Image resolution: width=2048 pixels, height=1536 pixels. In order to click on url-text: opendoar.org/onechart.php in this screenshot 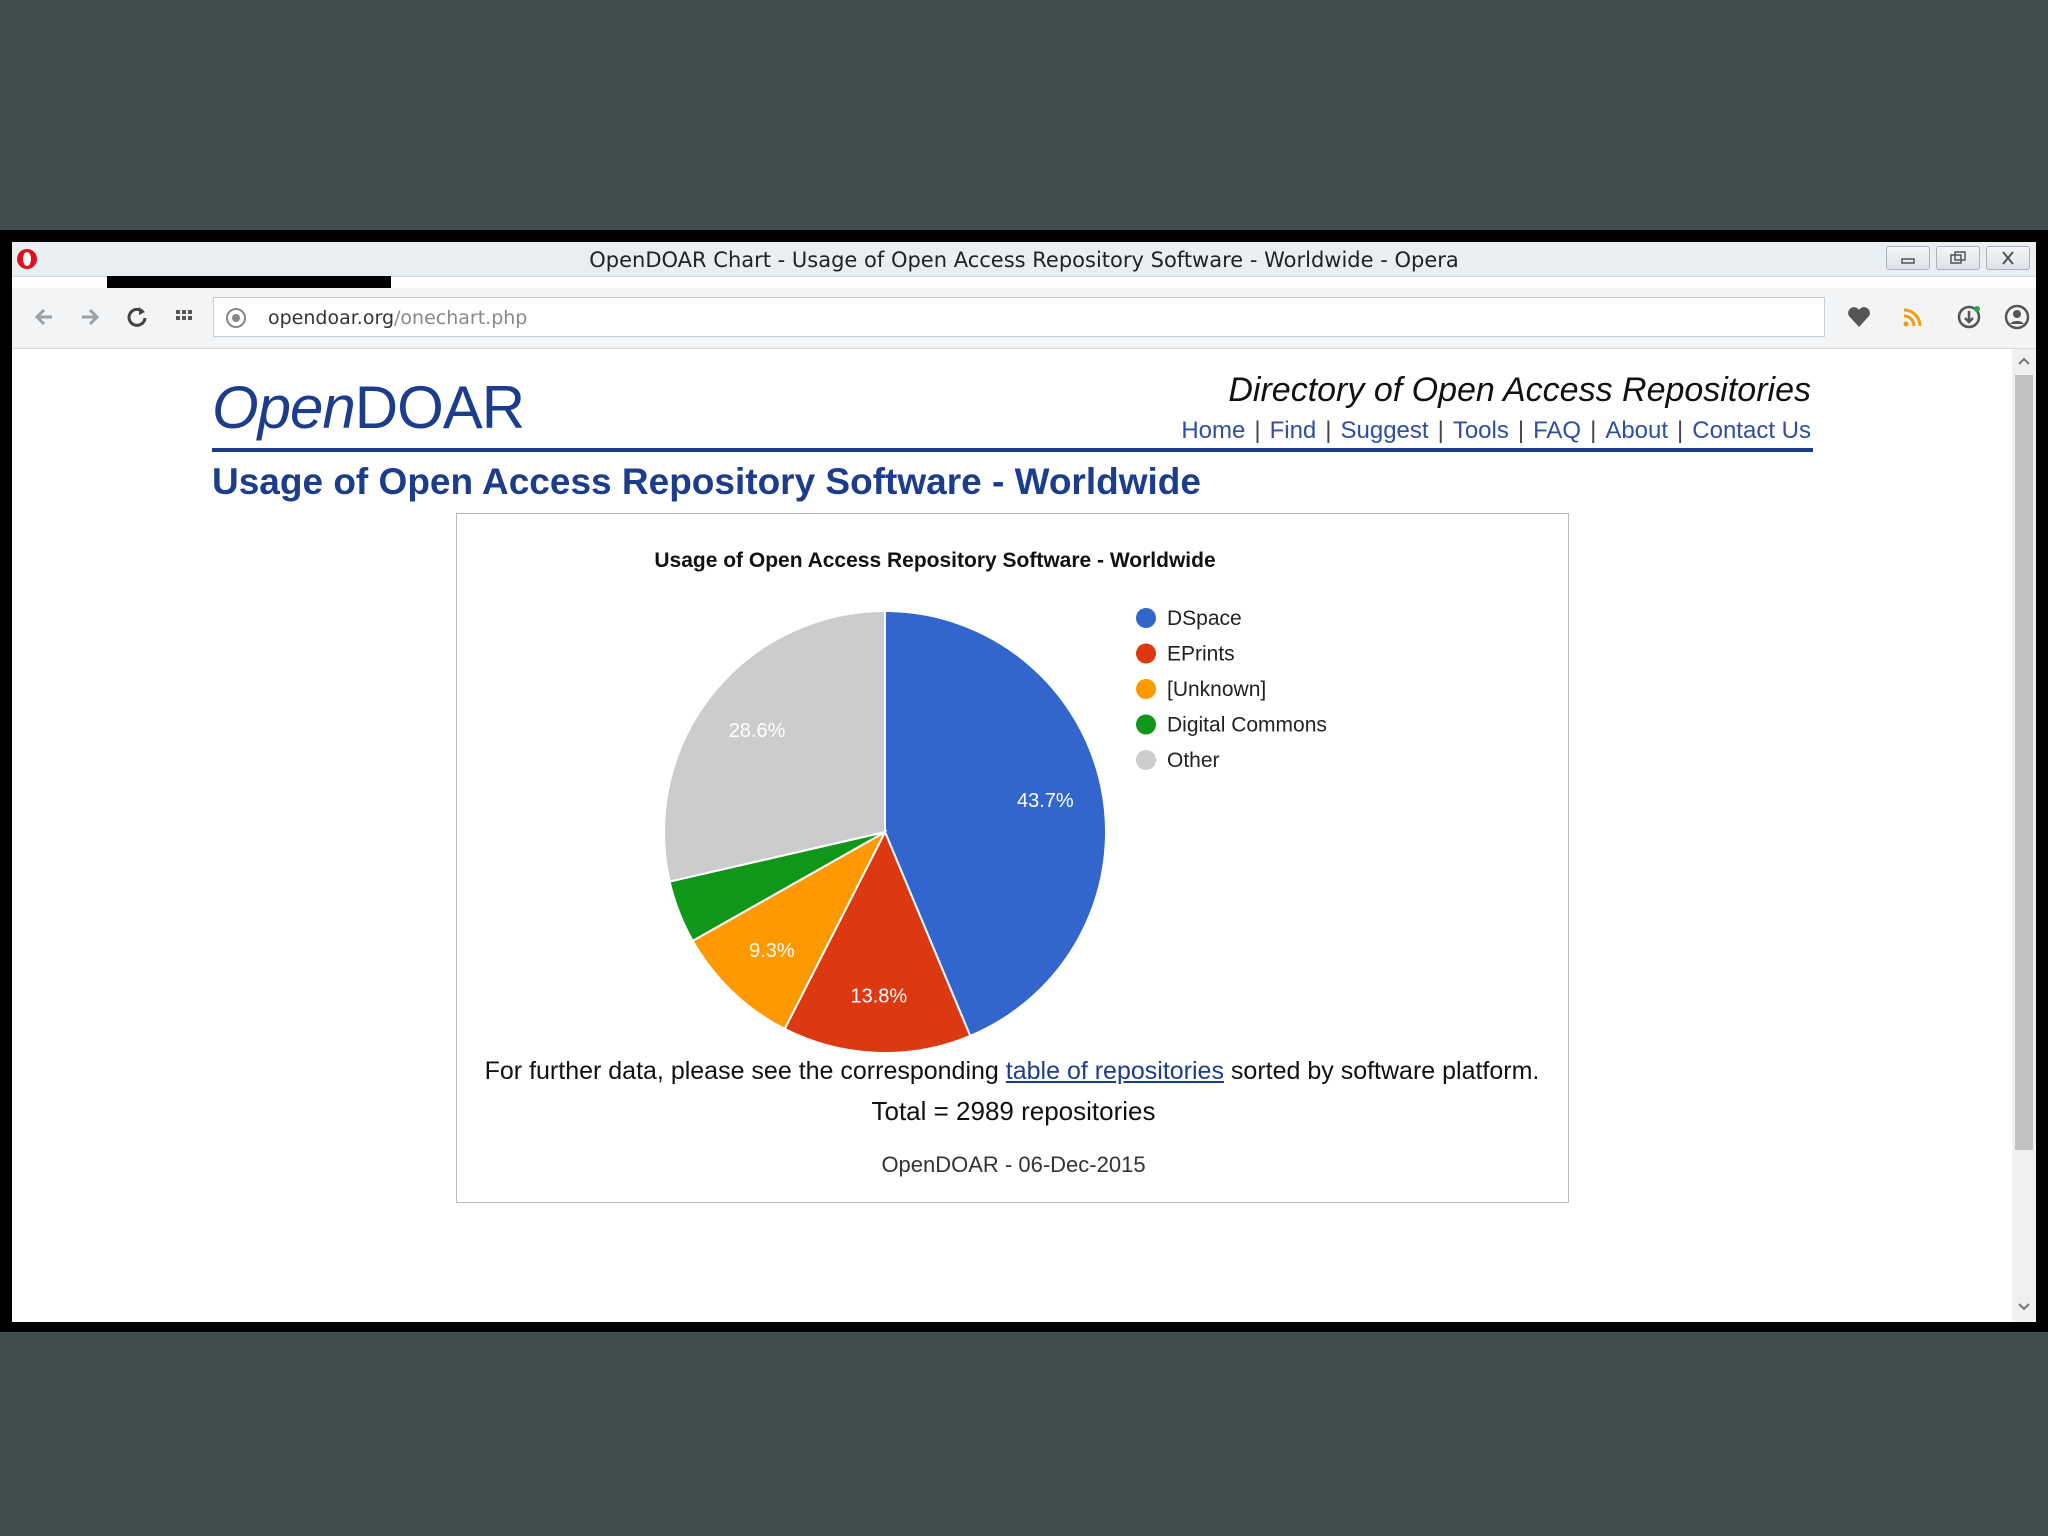, I will do `click(397, 318)`.